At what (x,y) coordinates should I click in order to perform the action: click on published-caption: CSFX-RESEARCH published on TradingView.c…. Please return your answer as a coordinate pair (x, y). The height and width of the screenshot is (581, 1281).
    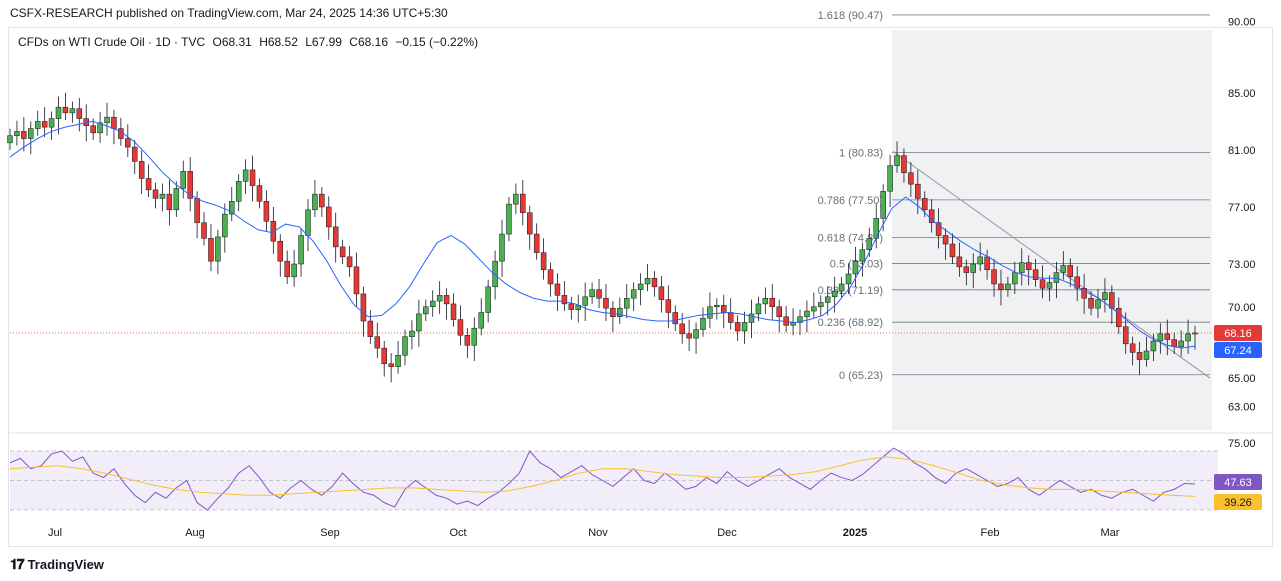
    Looking at the image, I should click on (229, 13).